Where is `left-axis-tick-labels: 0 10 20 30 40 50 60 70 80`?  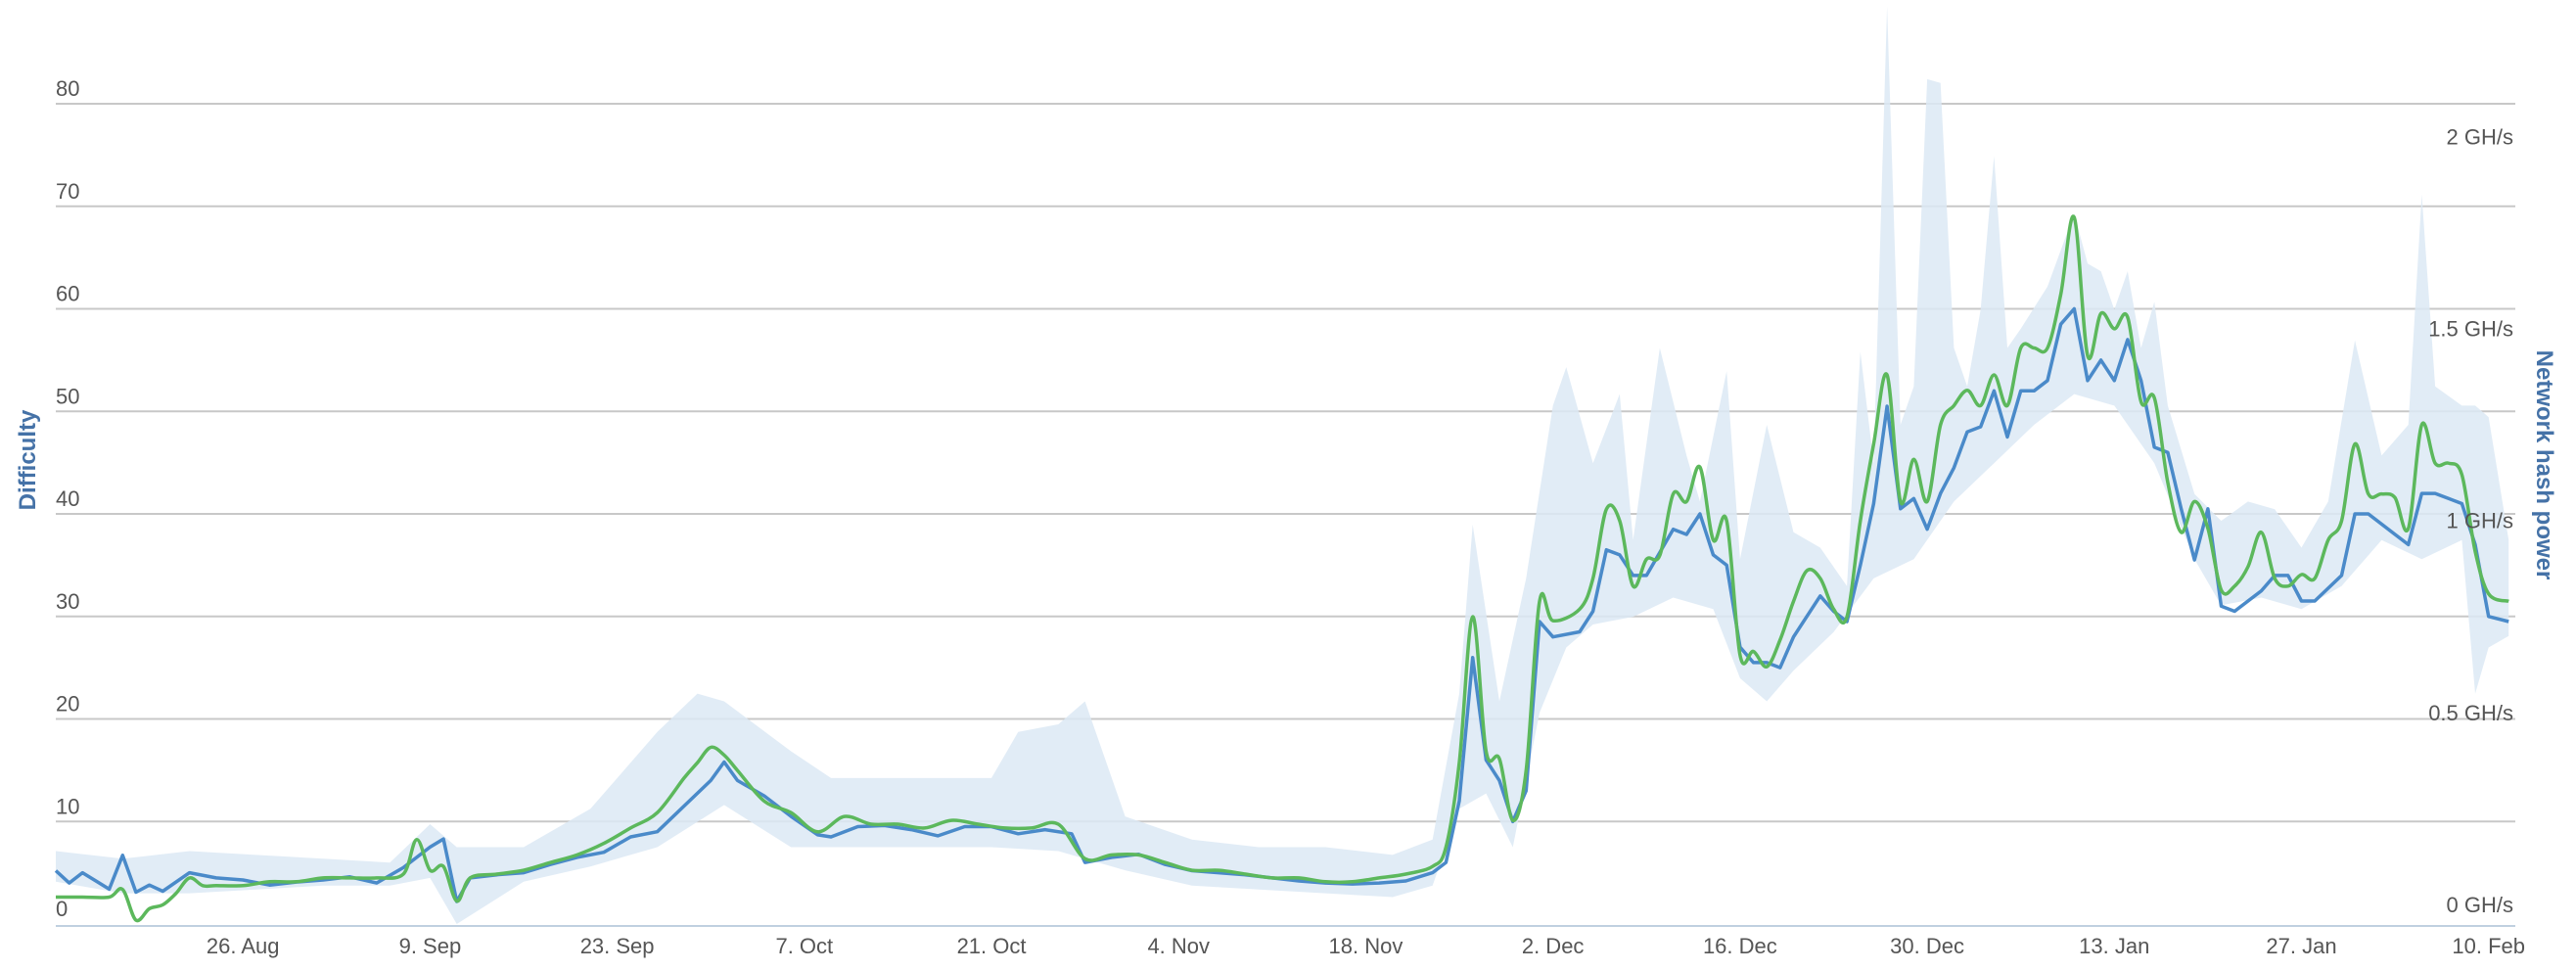 left-axis-tick-labels: 0 10 20 30 40 50 60 70 80 is located at coordinates (67, 498).